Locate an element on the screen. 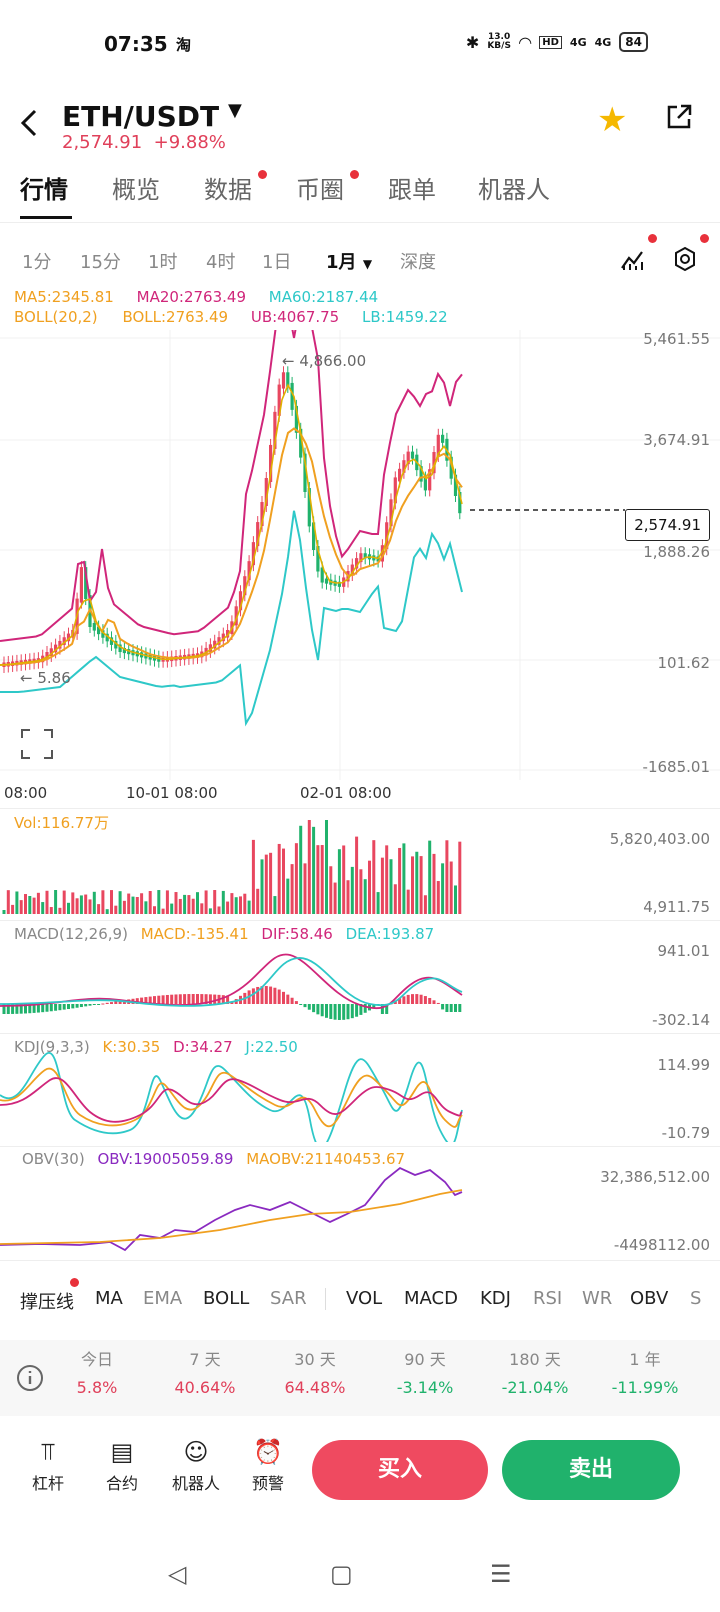 The height and width of the screenshot is (1612, 720). macd-dea: DEA:193.87 is located at coordinates (390, 934).